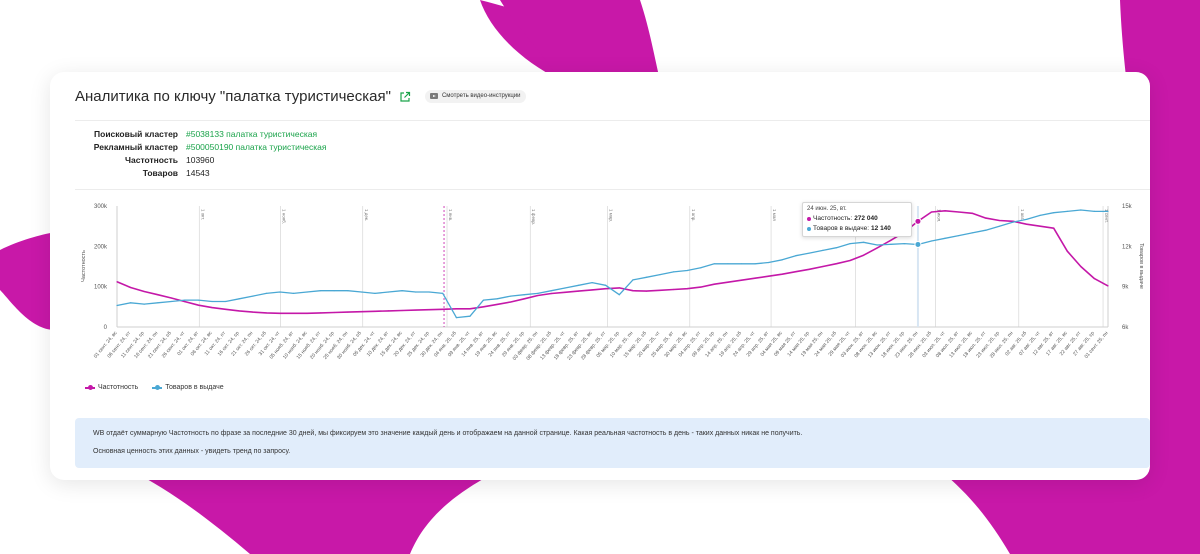  Describe the element at coordinates (106, 328) in the screenshot. I see `y-tick-left: 0` at that location.